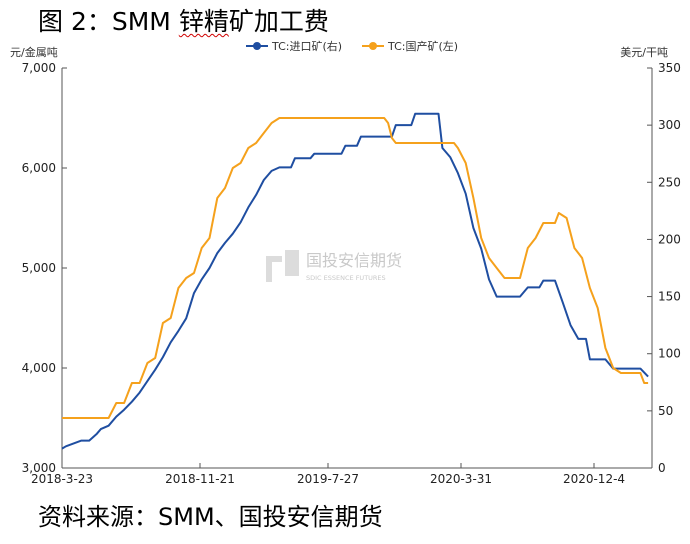 The width and height of the screenshot is (690, 544). What do you see at coordinates (34, 52) in the screenshot?
I see `left-axis-unit: 元/金属吨` at bounding box center [34, 52].